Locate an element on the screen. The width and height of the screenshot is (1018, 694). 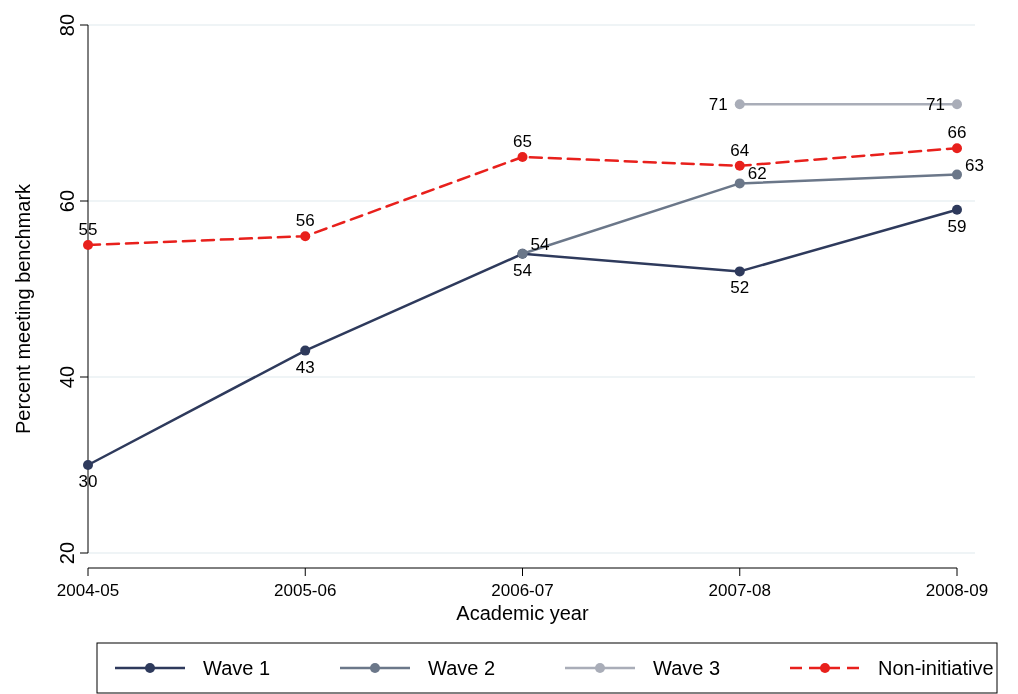
x-tick-label: 2006-07 is located at coordinates (522, 590).